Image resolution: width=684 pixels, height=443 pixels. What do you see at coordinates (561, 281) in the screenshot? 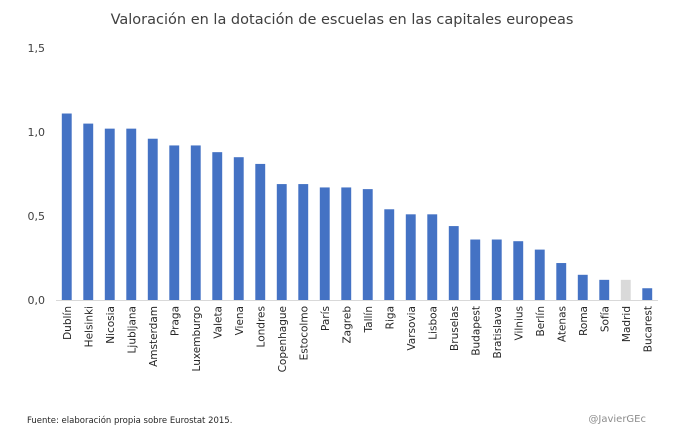
I see `bar-atenas` at bounding box center [561, 281].